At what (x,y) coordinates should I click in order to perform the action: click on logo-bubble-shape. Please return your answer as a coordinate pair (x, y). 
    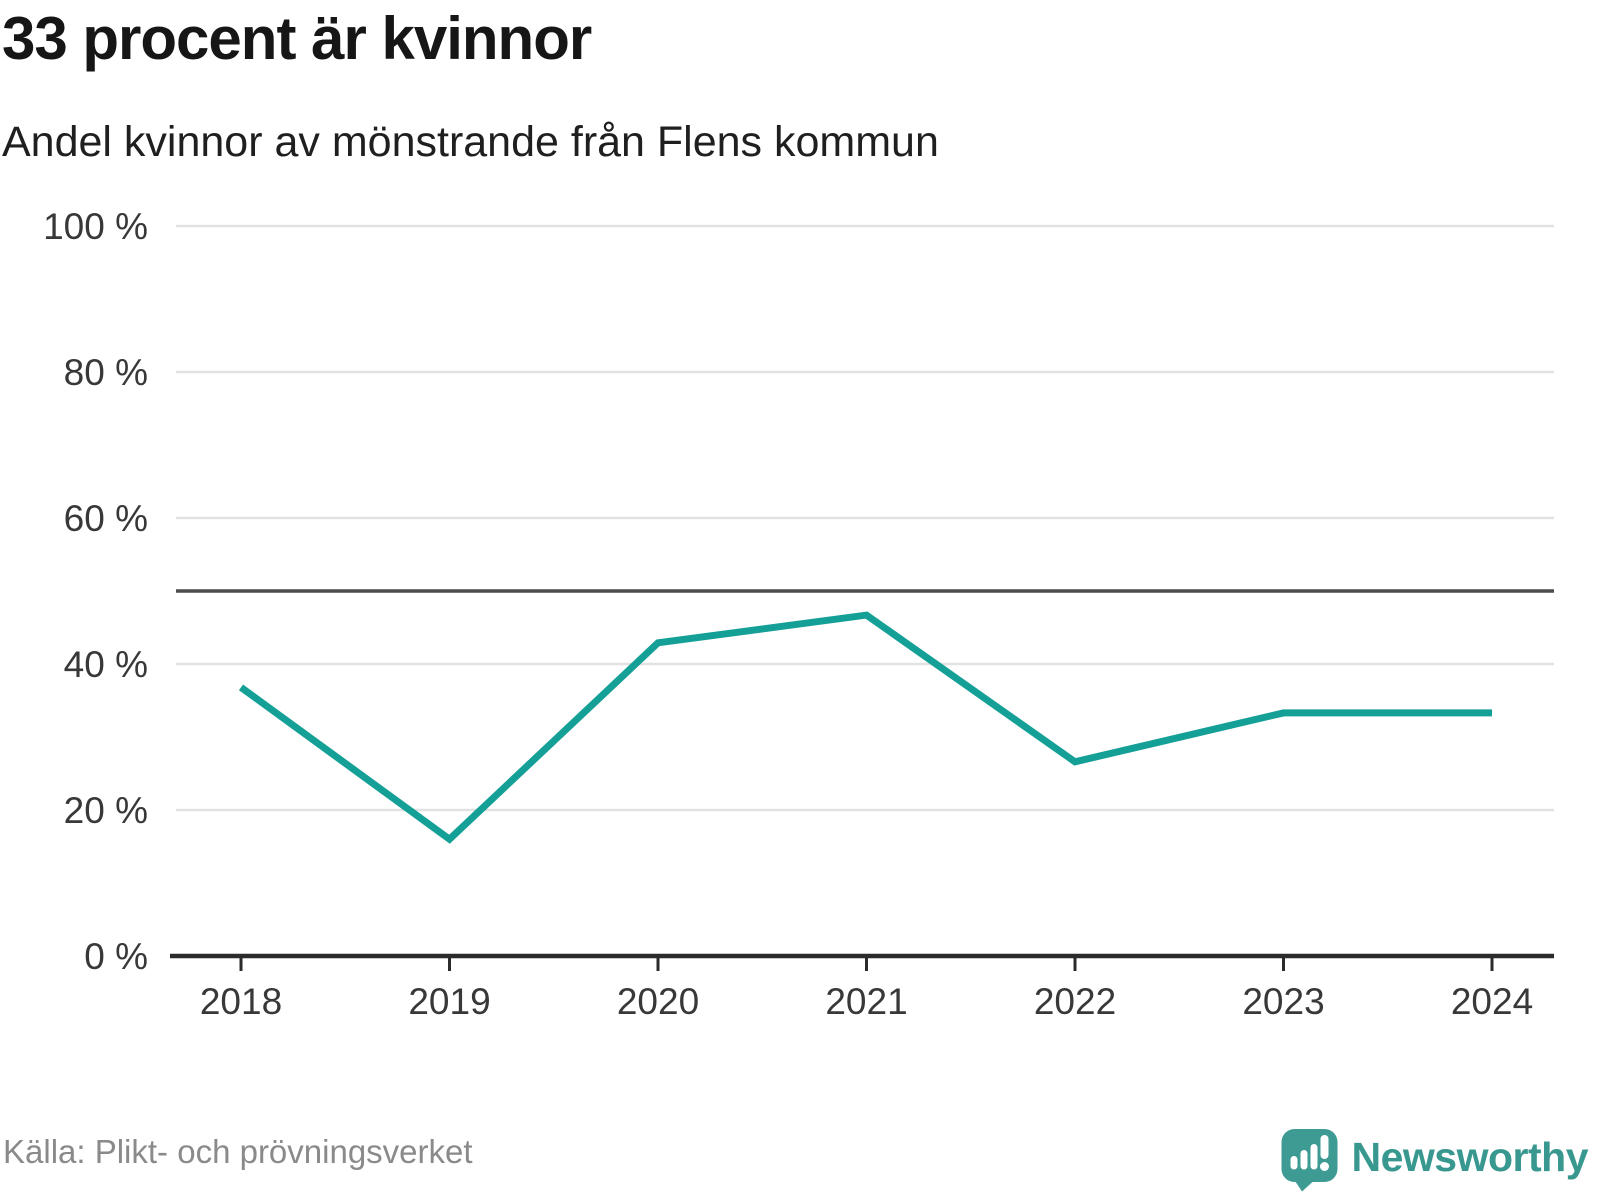
    Looking at the image, I should click on (1309, 1155).